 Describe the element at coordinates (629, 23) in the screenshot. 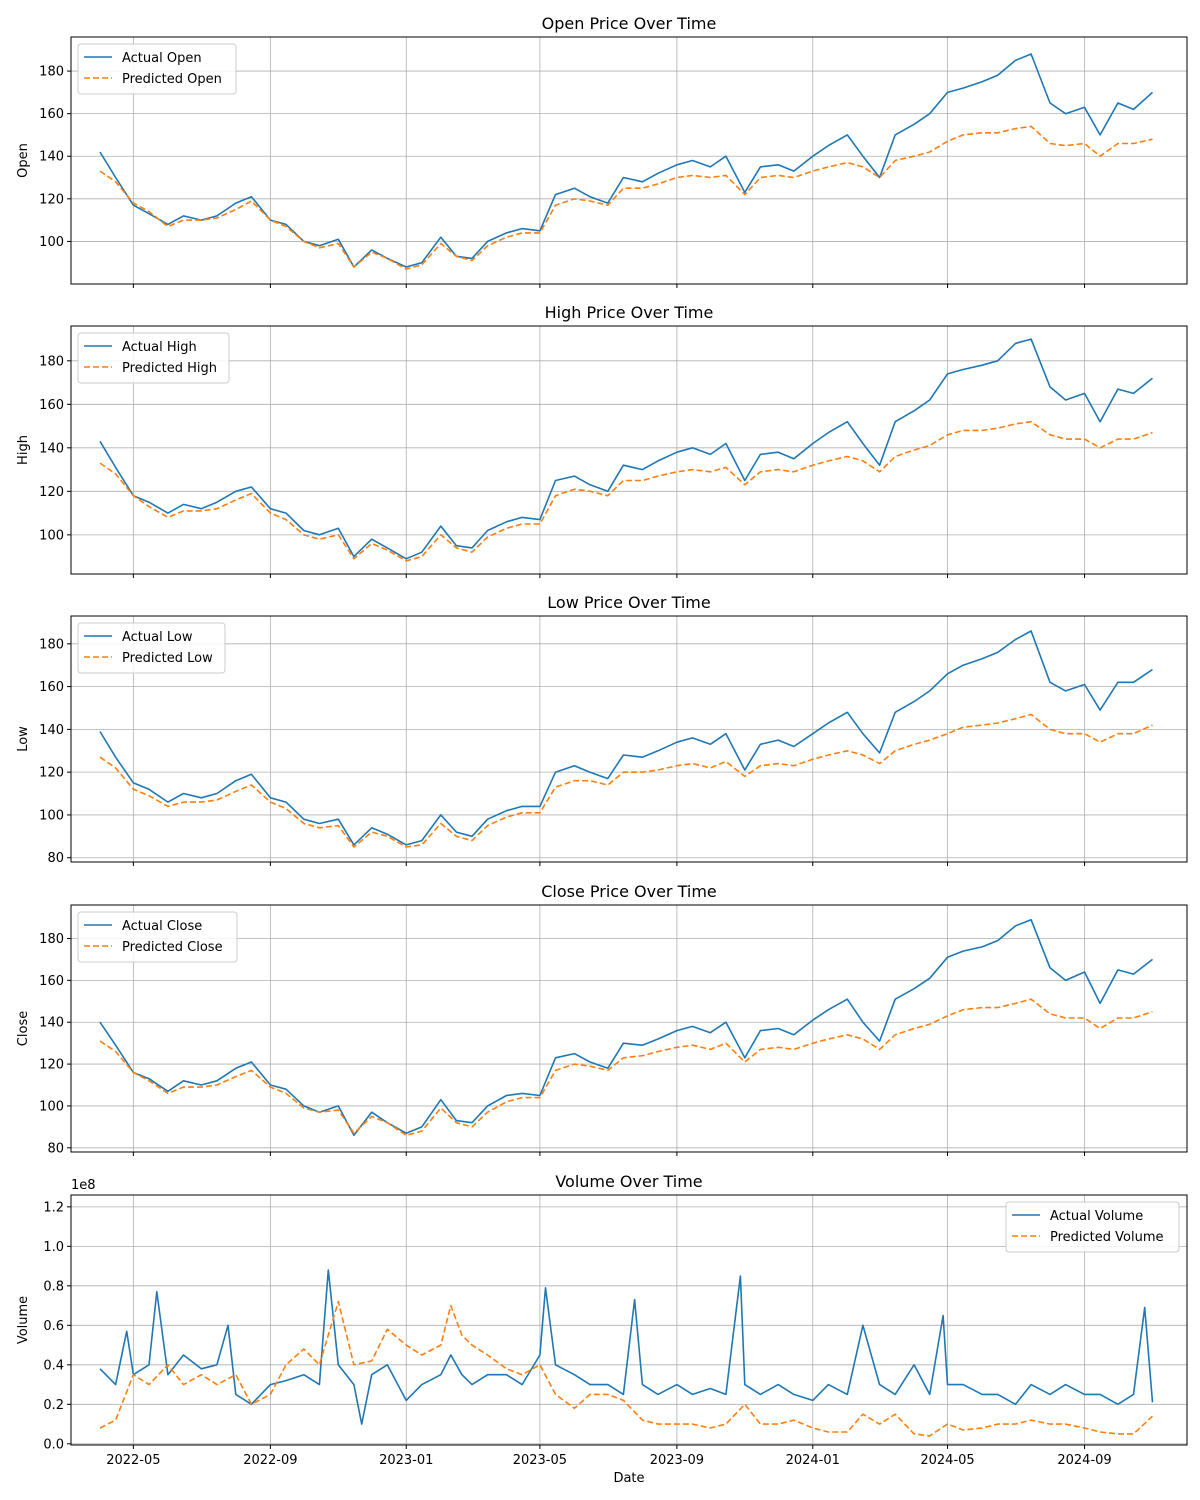

I see `subplot-title: Open Price Over Time` at that location.